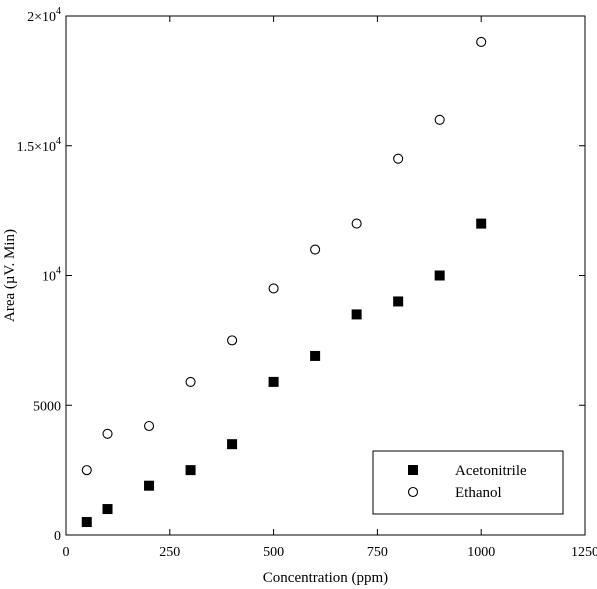 The image size is (597, 589). I want to click on y-tick-label: 0, so click(57, 536).